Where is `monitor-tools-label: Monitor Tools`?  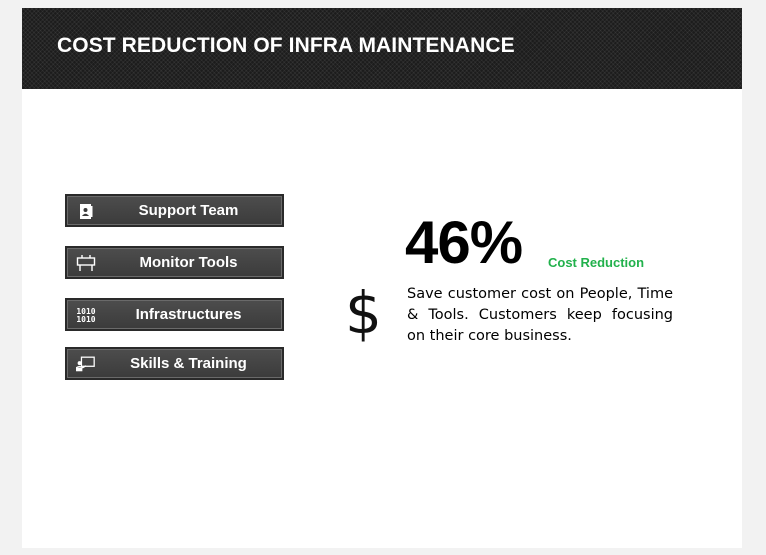
monitor-tools-label: Monitor Tools is located at coordinates (188, 262).